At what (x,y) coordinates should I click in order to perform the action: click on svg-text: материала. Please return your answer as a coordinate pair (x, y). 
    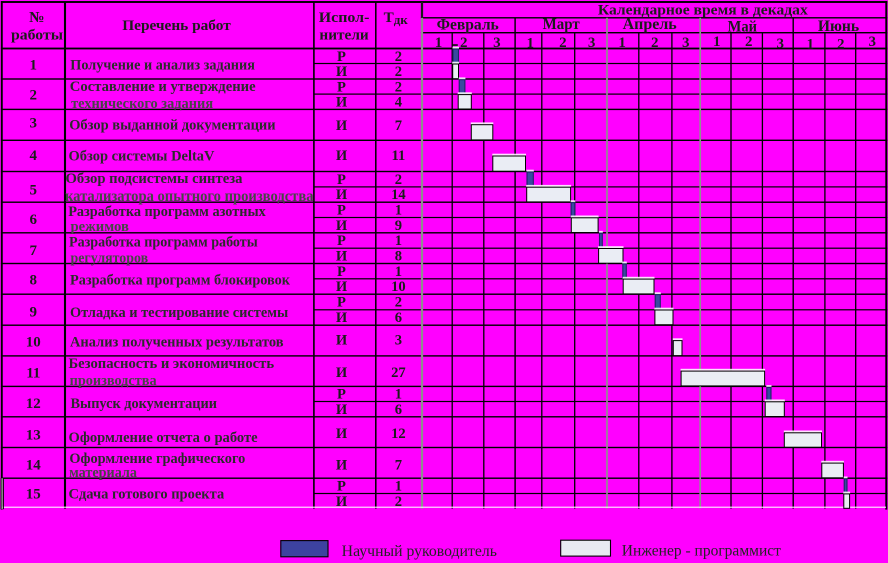
    Looking at the image, I should click on (103, 472).